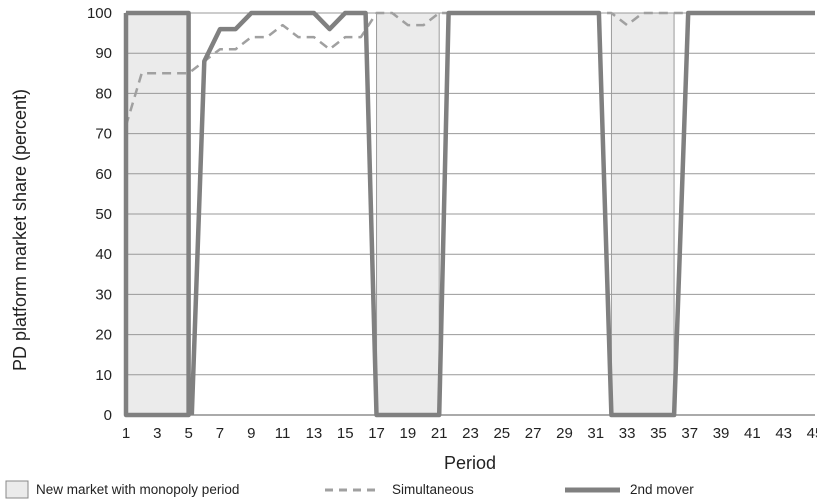 This screenshot has width=817, height=503. Describe the element at coordinates (103, 93) in the screenshot. I see `y-tick-label: 80` at that location.